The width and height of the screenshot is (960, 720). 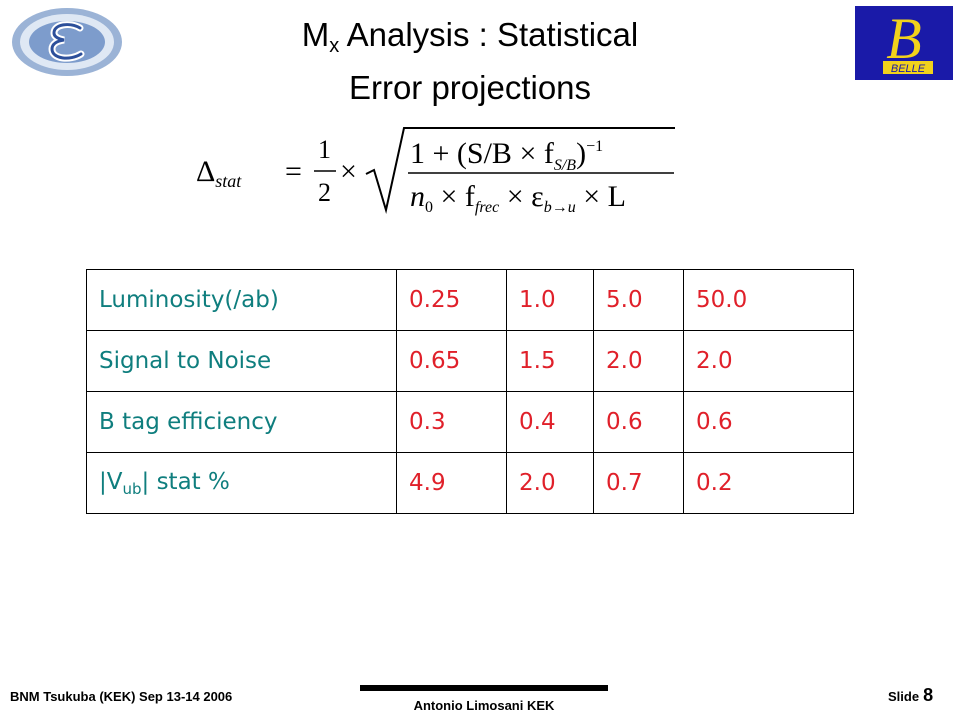 What do you see at coordinates (324, 149) in the screenshot?
I see `formula-half-num: 1` at bounding box center [324, 149].